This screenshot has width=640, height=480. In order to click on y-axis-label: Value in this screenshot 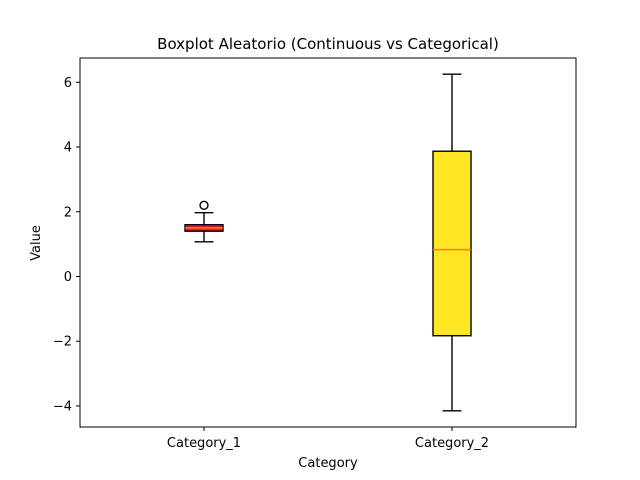, I will do `click(36, 243)`.